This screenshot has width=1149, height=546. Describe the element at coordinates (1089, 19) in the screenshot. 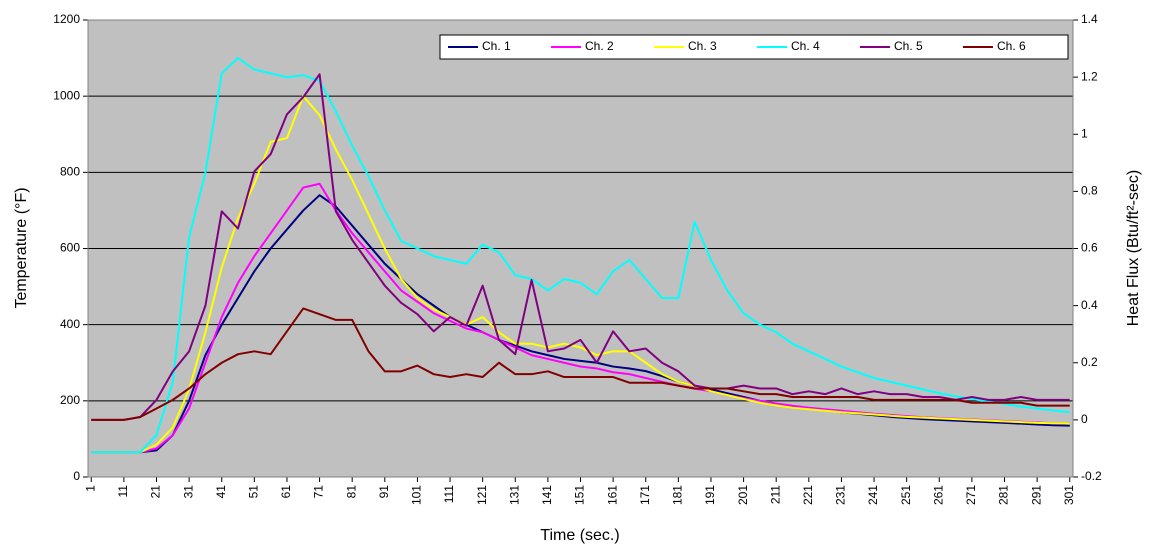

I see `y2-tick-label: 1.4` at that location.